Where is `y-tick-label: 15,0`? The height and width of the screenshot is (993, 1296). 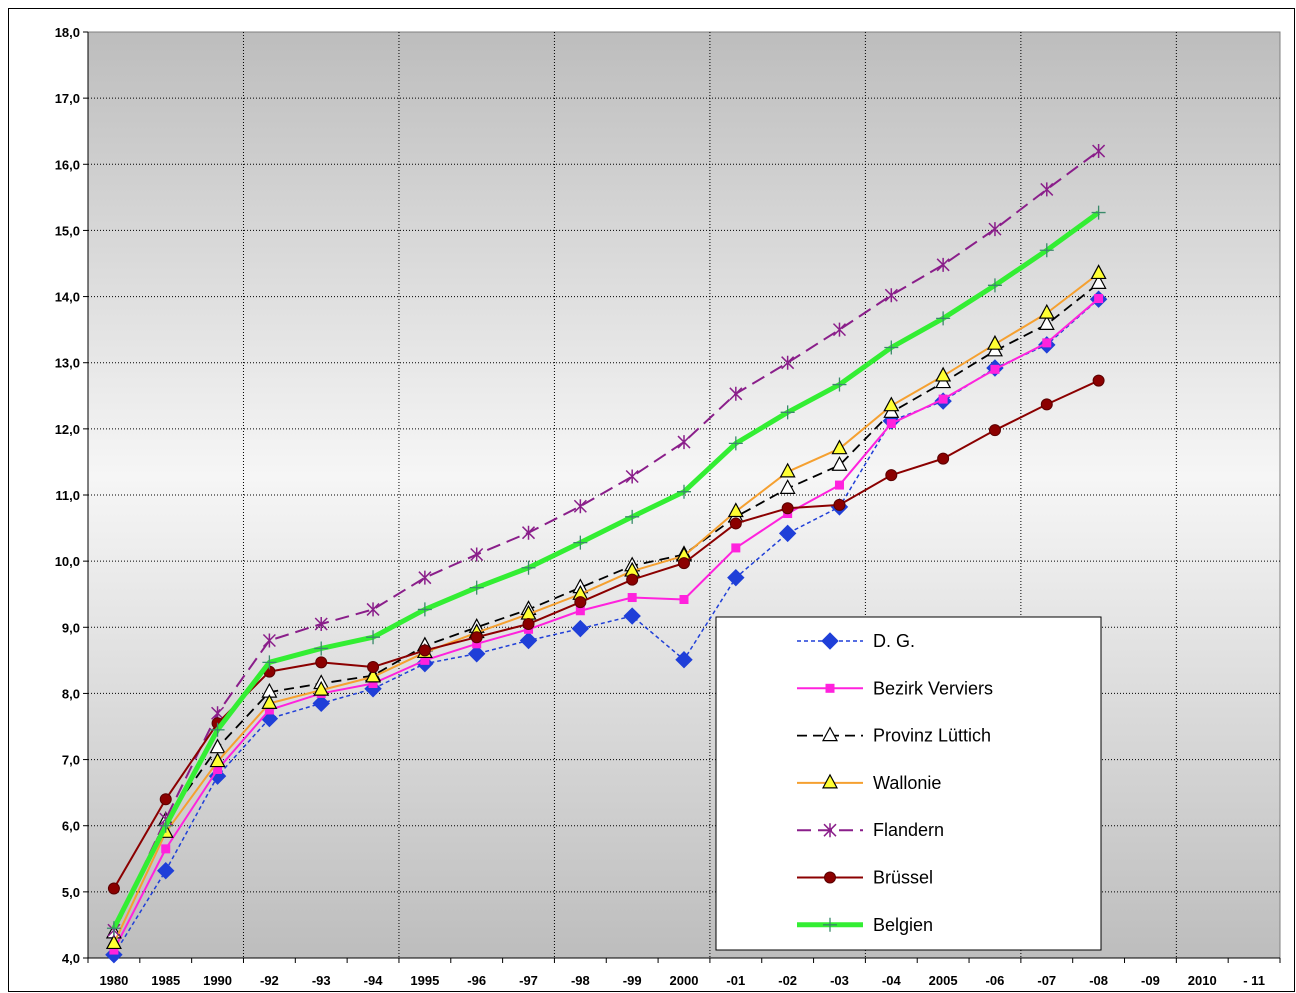 y-tick-label: 15,0 is located at coordinates (67, 230).